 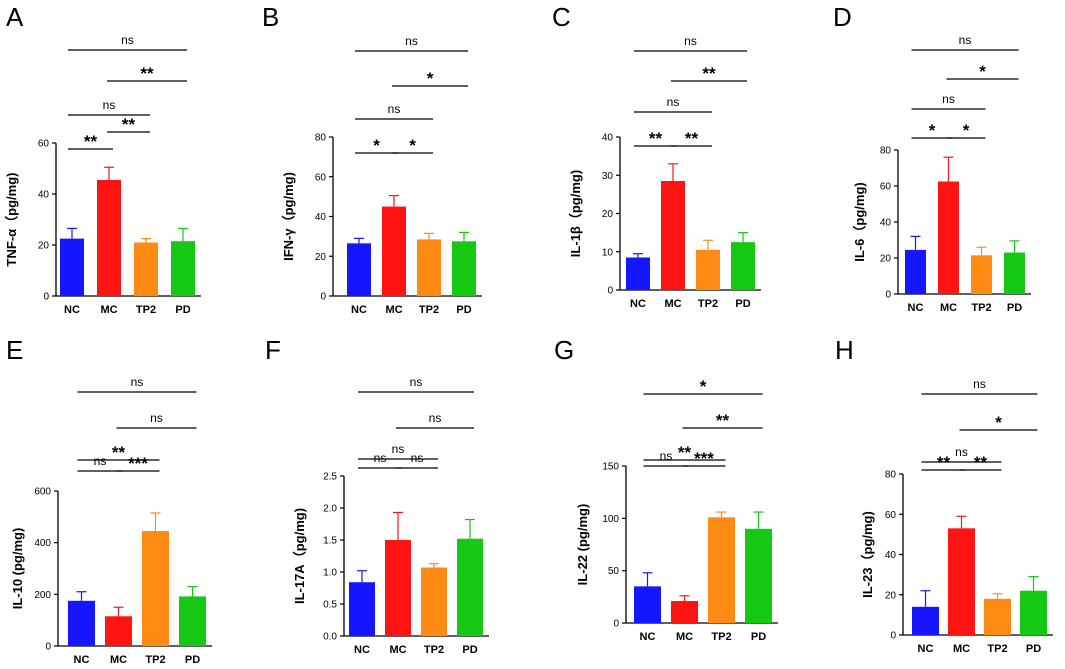 I want to click on panel-a-letter: A, so click(x=15, y=17).